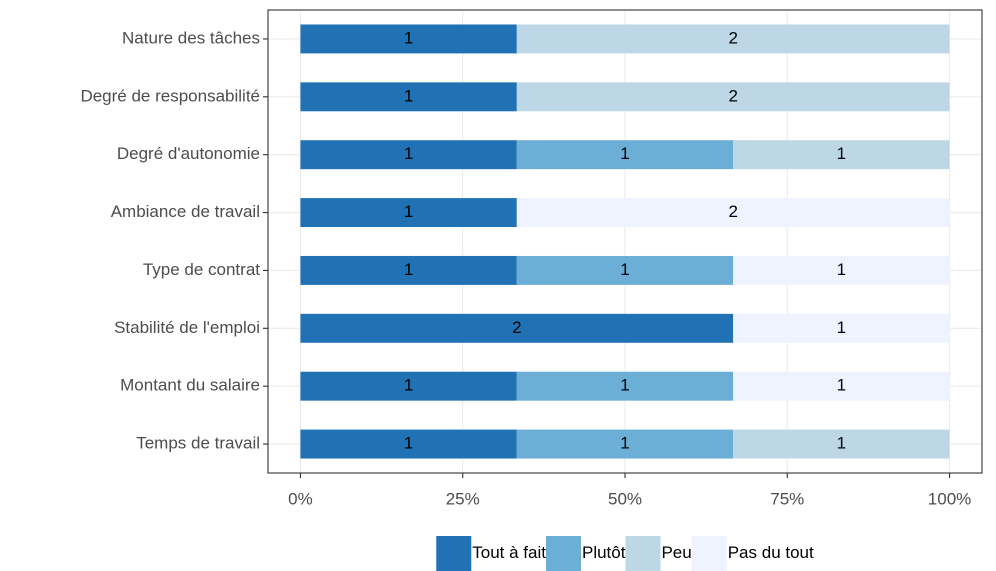  I want to click on x-tick-label: 50%, so click(625, 498).